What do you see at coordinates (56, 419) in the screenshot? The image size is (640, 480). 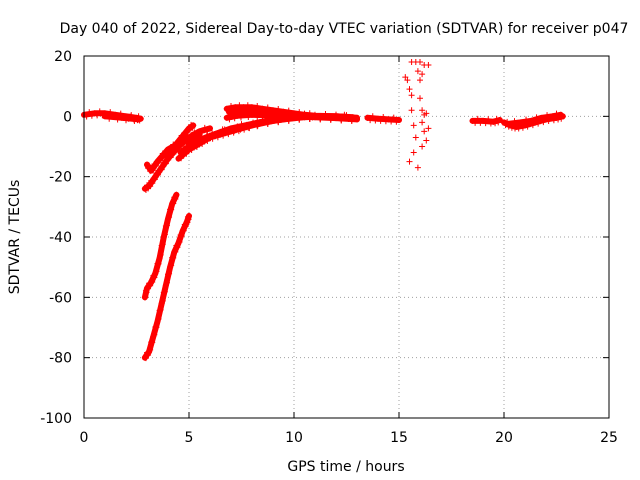 I see `y-tick-label: -100` at bounding box center [56, 419].